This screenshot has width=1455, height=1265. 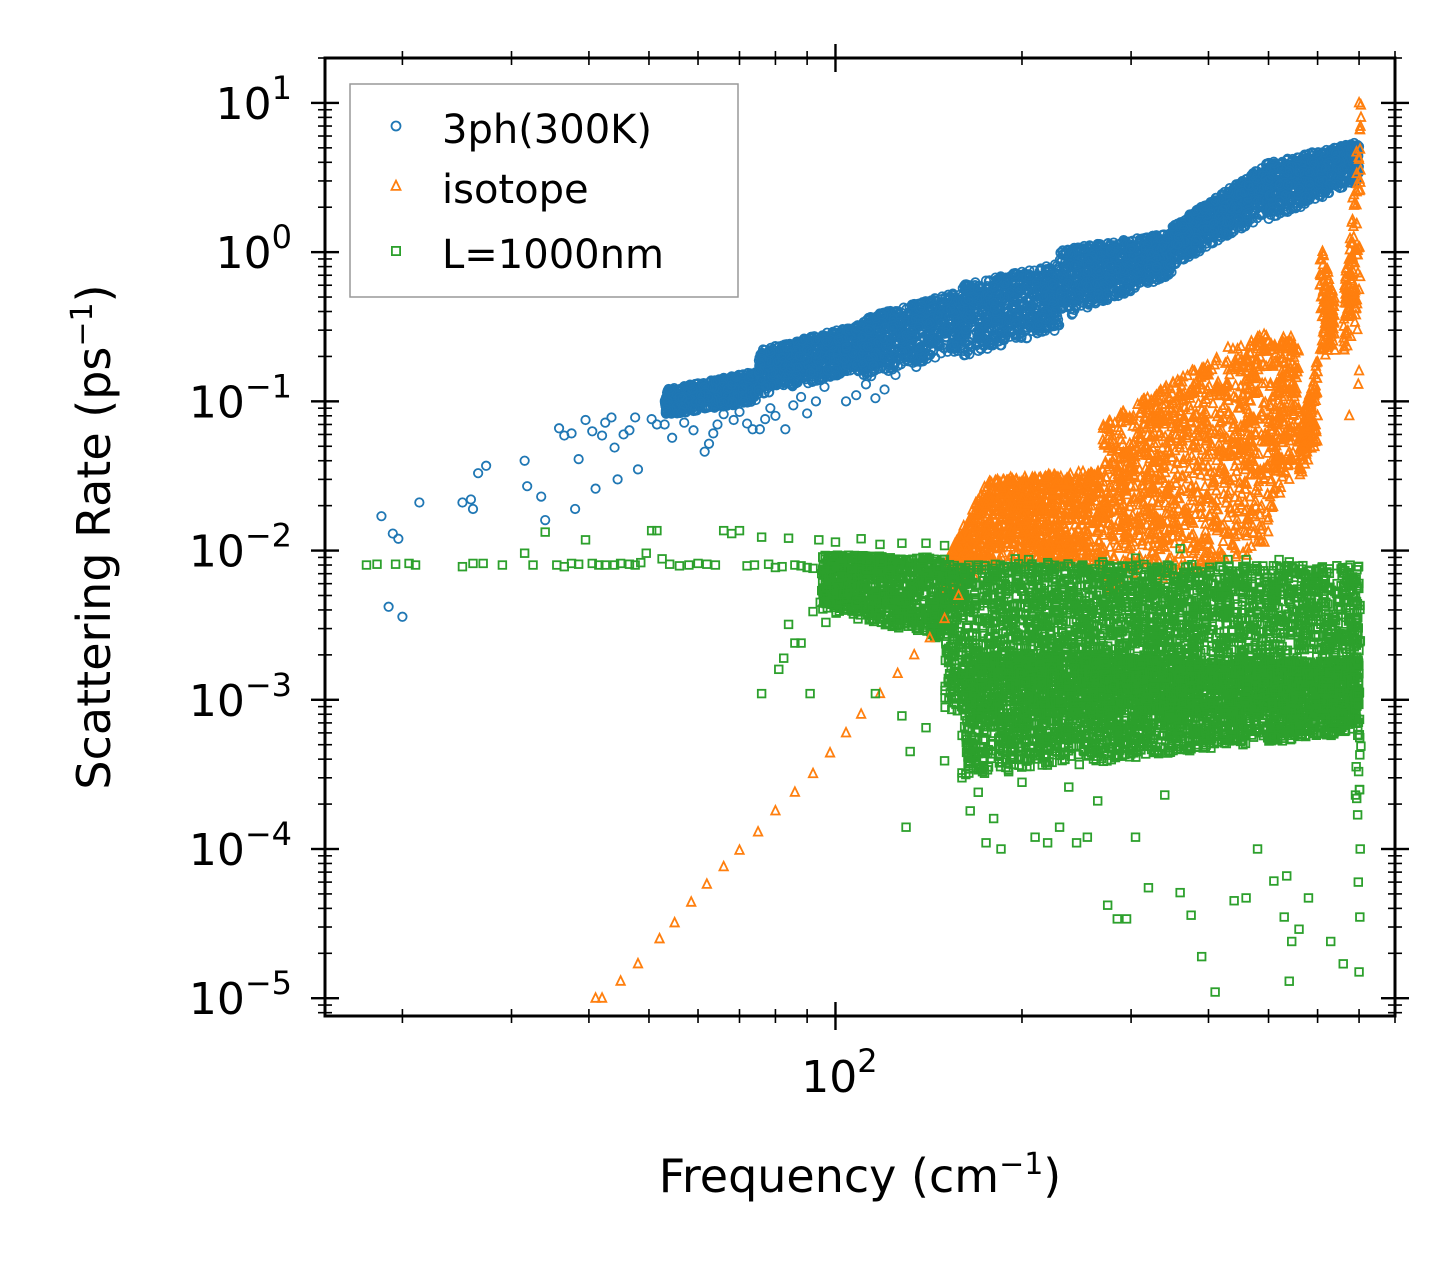 What do you see at coordinates (1012, 278) in the screenshot?
I see `series-0-bands` at bounding box center [1012, 278].